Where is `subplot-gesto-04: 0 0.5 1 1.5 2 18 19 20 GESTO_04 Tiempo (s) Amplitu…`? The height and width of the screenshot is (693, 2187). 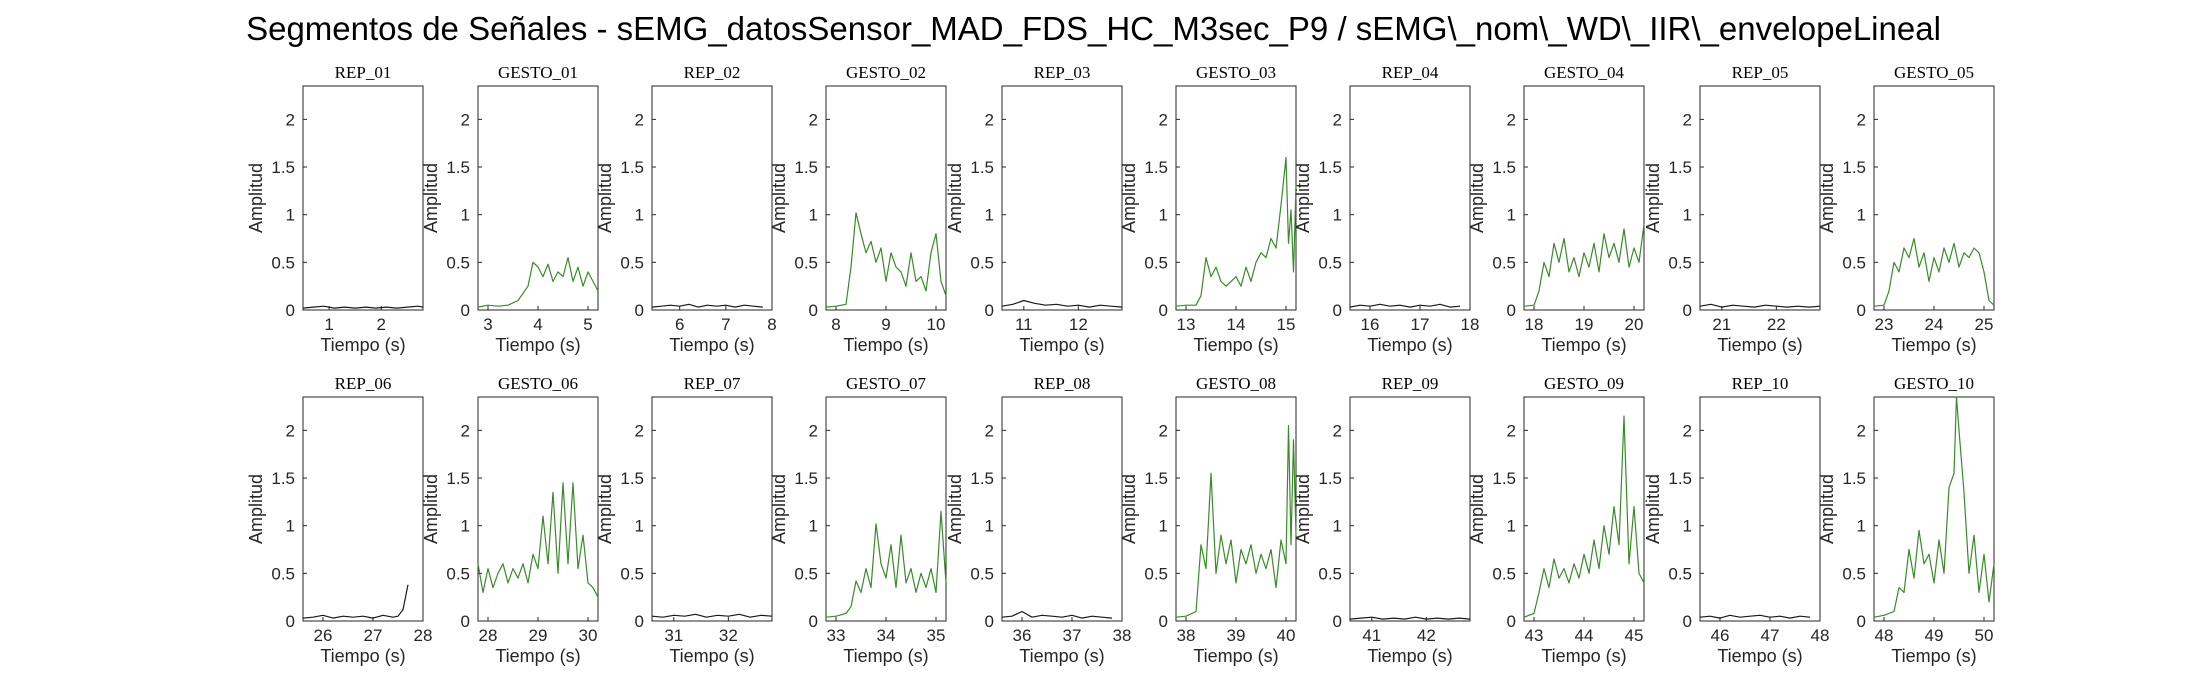
subplot-gesto-04: 0 0.5 1 1.5 2 18 19 20 GESTO_04 Tiempo (s) Amplitu… is located at coordinates (1556, 209).